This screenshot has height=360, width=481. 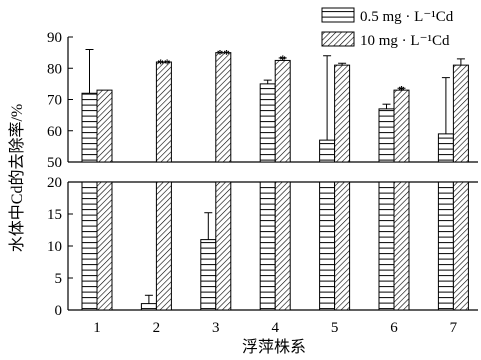 I want to click on x-axis-title: 浮萍株系, so click(x=274, y=347).